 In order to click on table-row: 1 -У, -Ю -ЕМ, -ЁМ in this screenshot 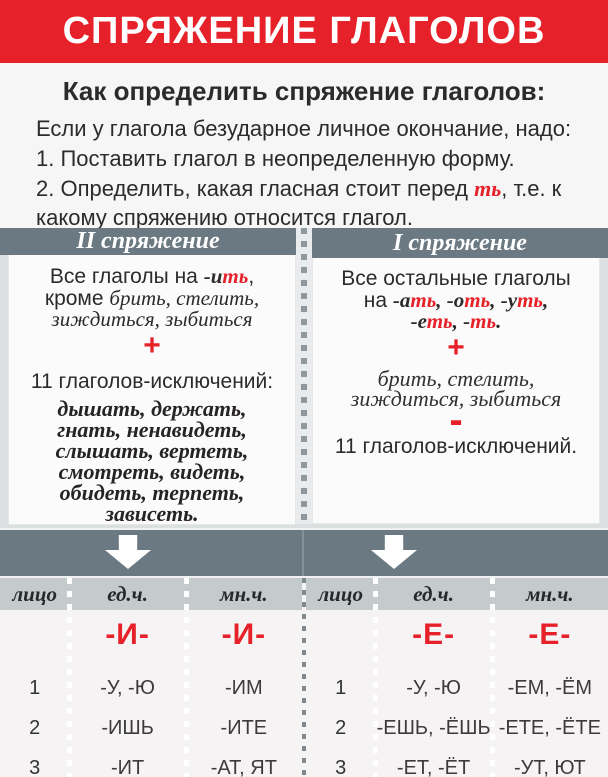, I will do `click(457, 688)`.